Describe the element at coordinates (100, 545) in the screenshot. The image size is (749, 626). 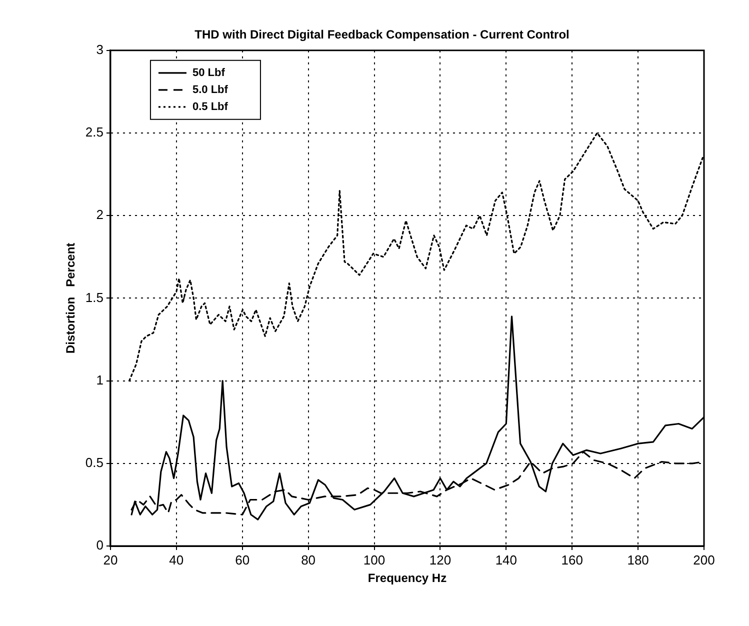
I see `y-tick-label: 0` at that location.